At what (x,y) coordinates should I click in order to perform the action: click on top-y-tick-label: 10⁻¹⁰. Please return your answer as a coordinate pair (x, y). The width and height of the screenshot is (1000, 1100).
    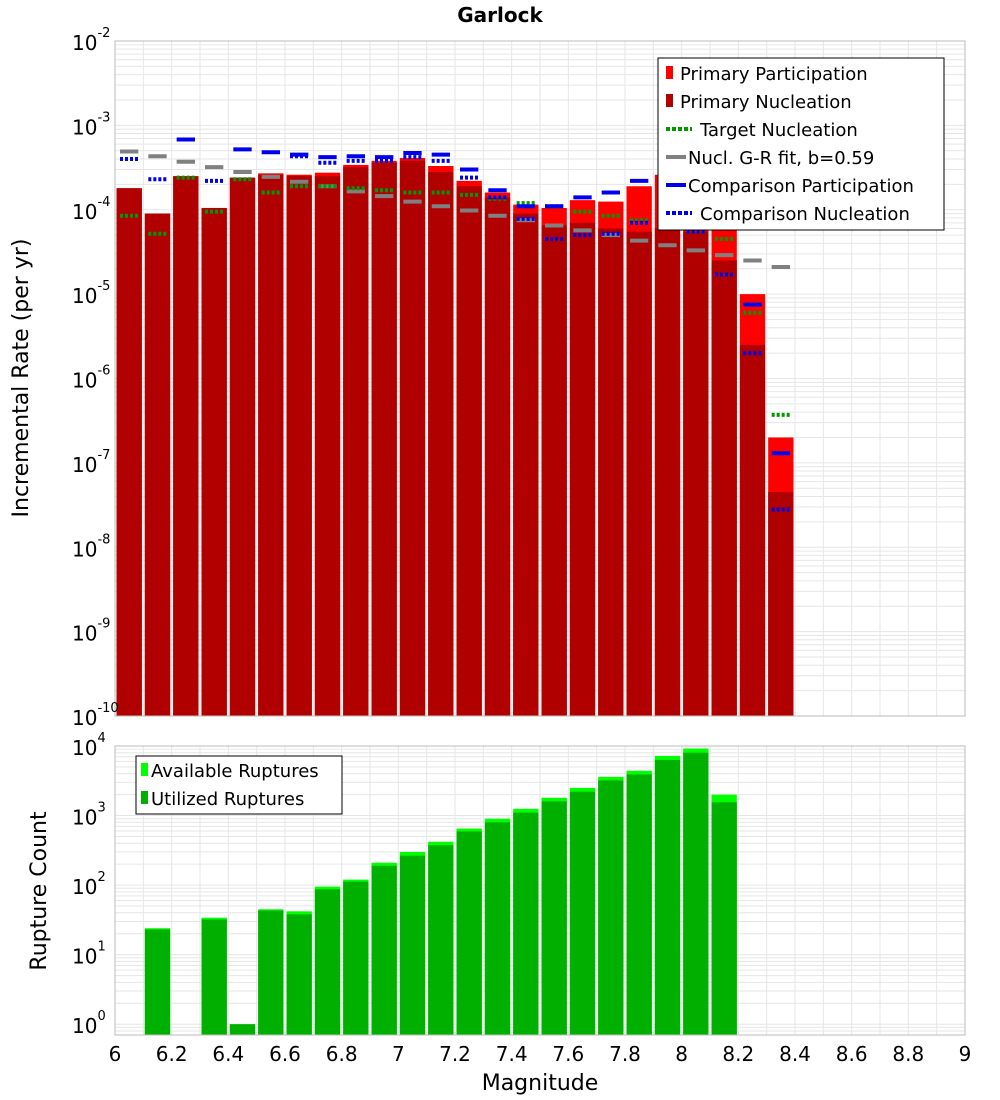
    Looking at the image, I should click on (95, 715).